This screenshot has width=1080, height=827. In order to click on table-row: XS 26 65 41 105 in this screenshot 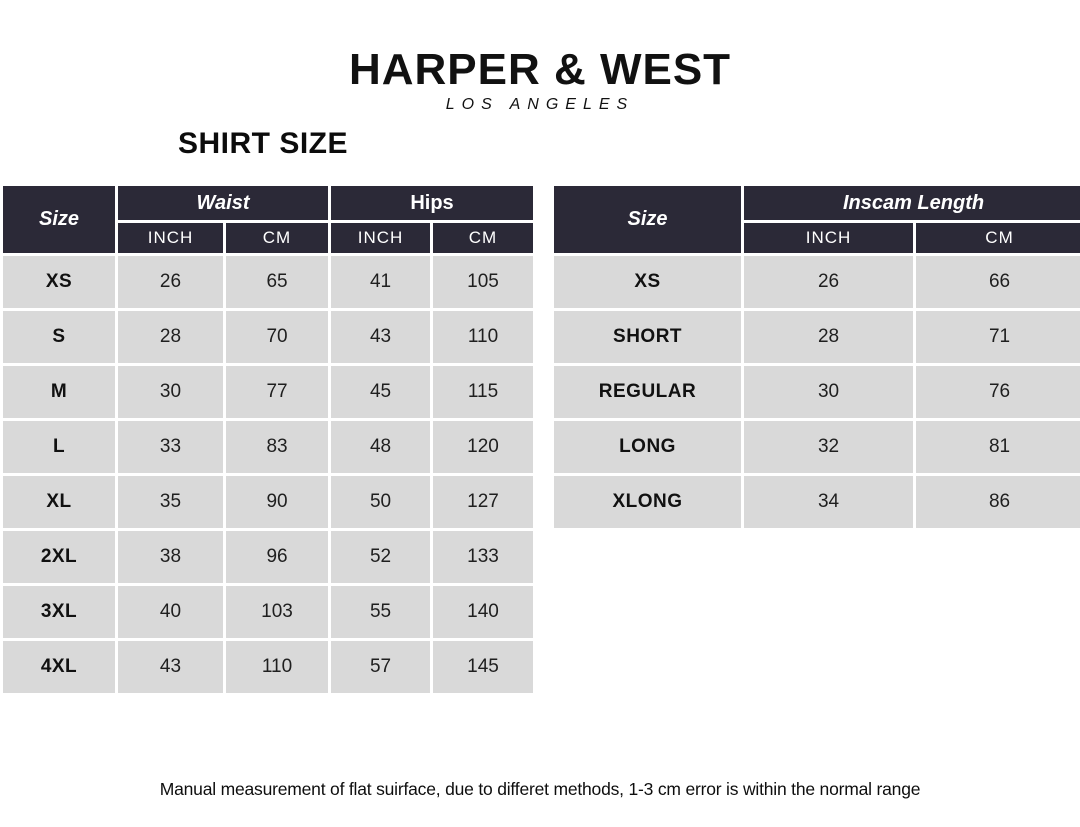, I will do `click(268, 282)`.